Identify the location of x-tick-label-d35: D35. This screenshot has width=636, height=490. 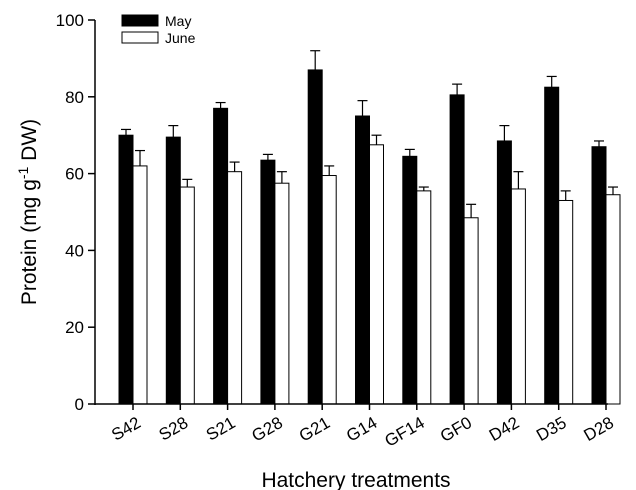
(551, 429).